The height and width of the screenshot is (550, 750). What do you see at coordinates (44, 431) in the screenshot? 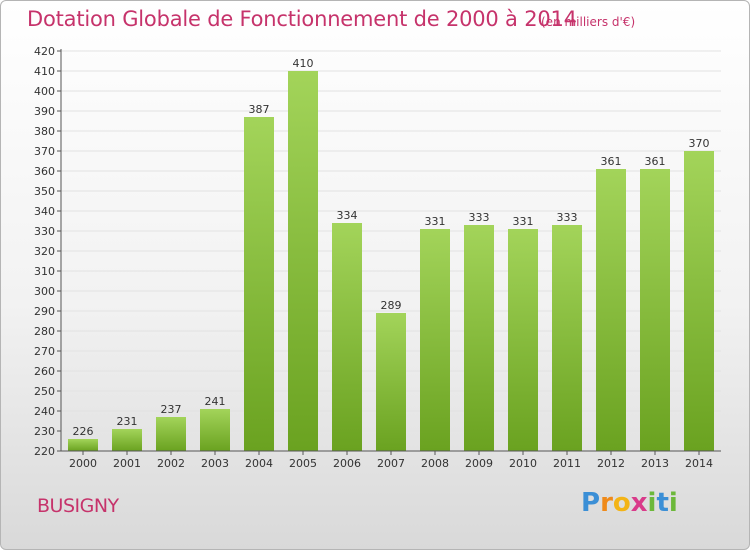
I see `y-tick-label: 230` at bounding box center [44, 431].